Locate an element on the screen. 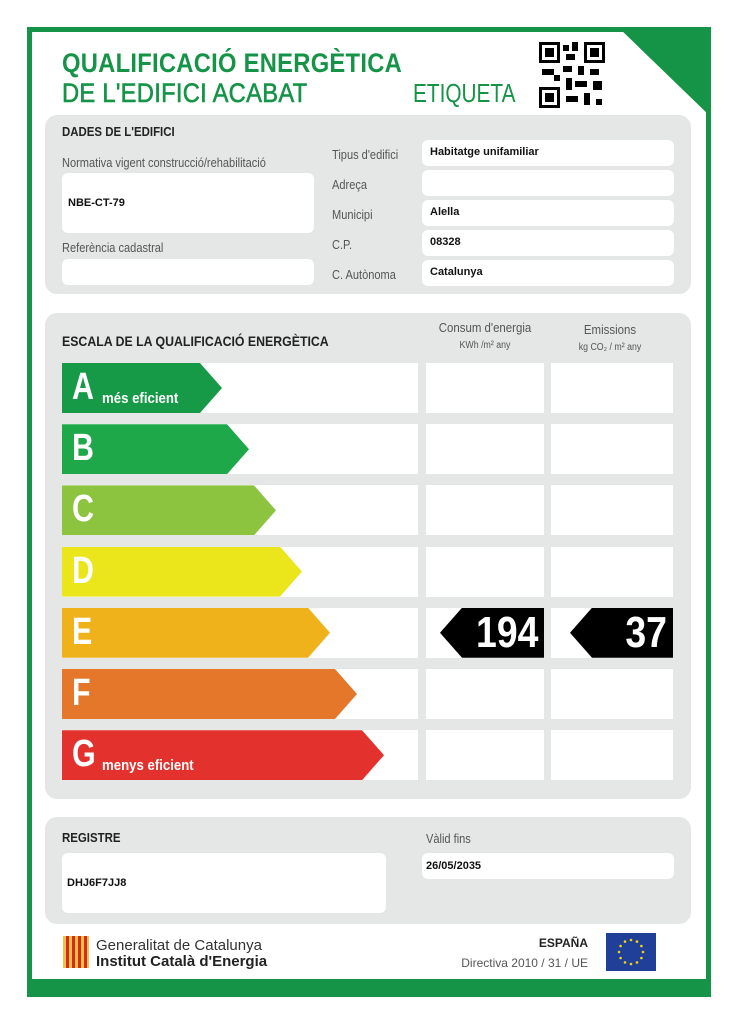 The width and height of the screenshot is (735, 1024). normativa-value: NBE-CT-79 is located at coordinates (96, 203).